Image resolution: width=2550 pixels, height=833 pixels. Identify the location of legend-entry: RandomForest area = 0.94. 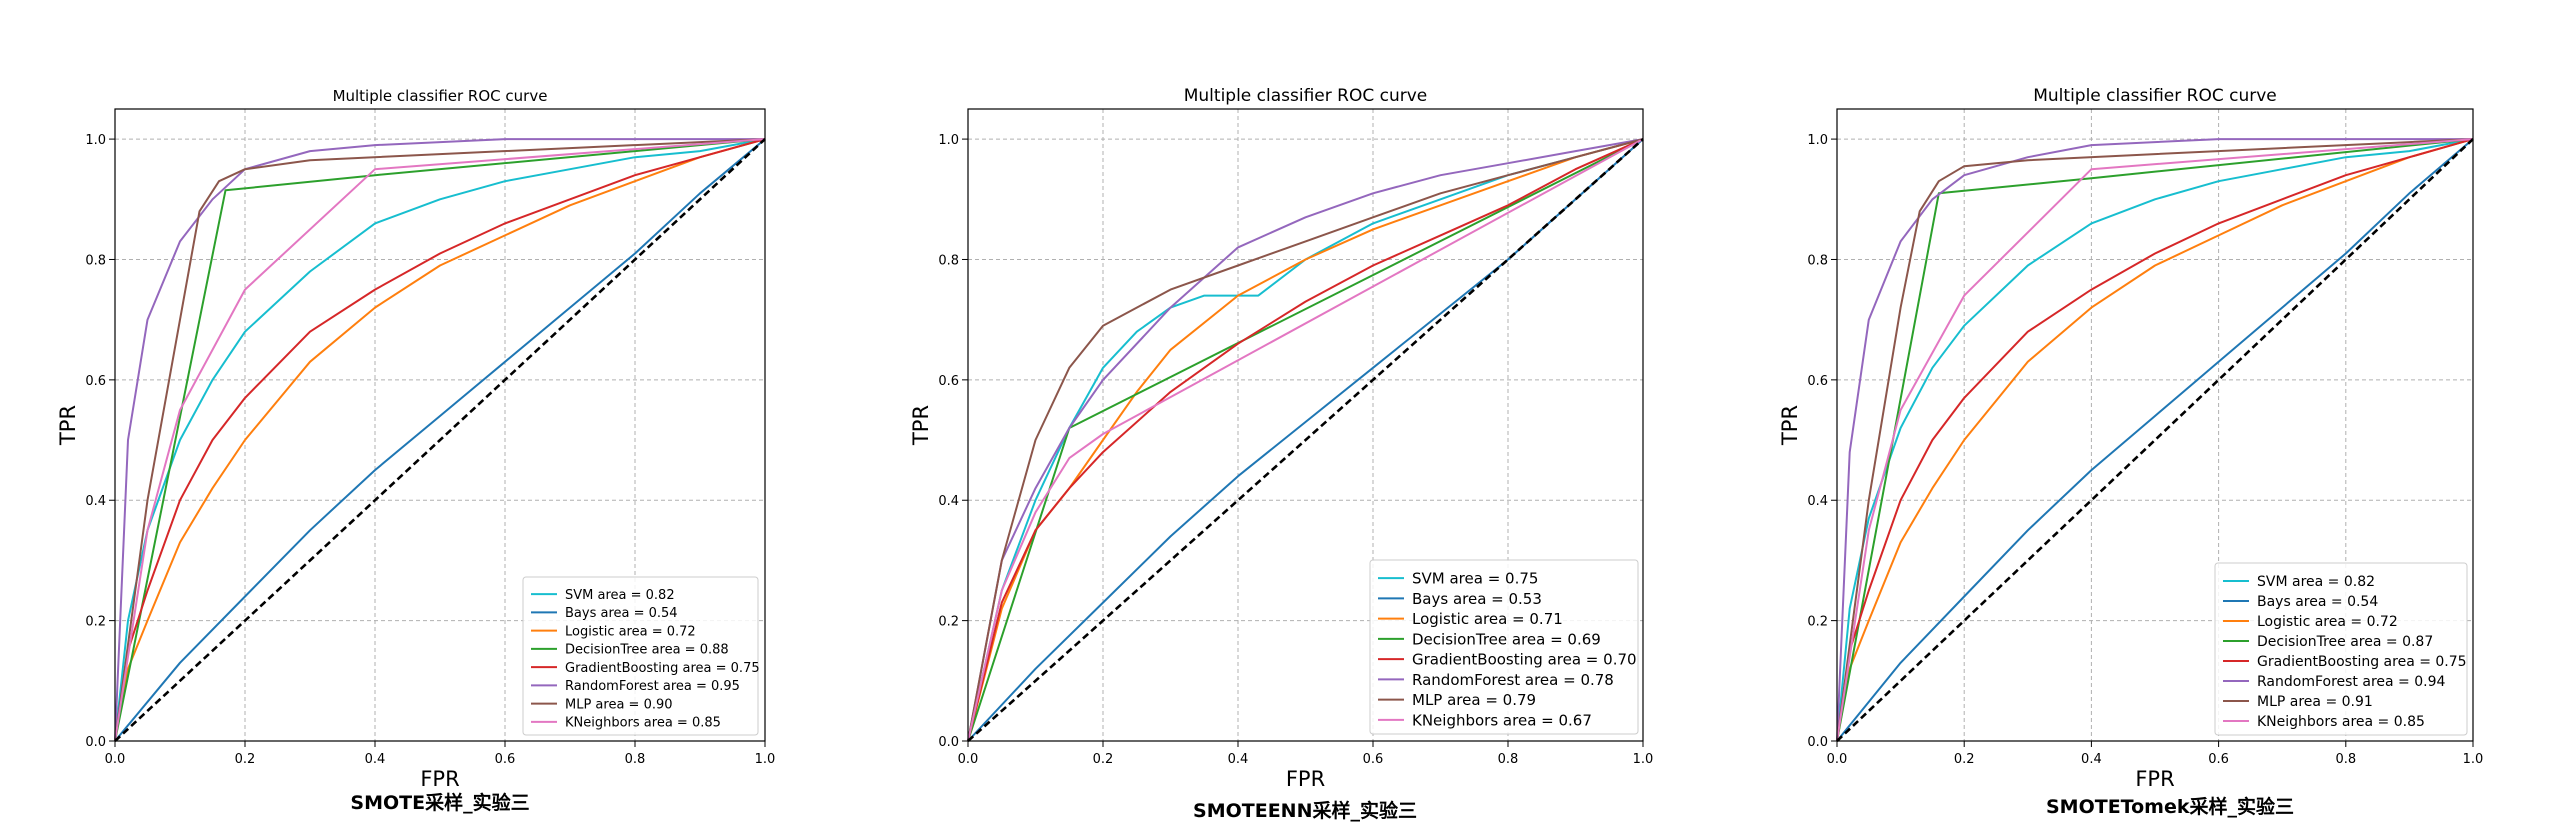
(2351, 682).